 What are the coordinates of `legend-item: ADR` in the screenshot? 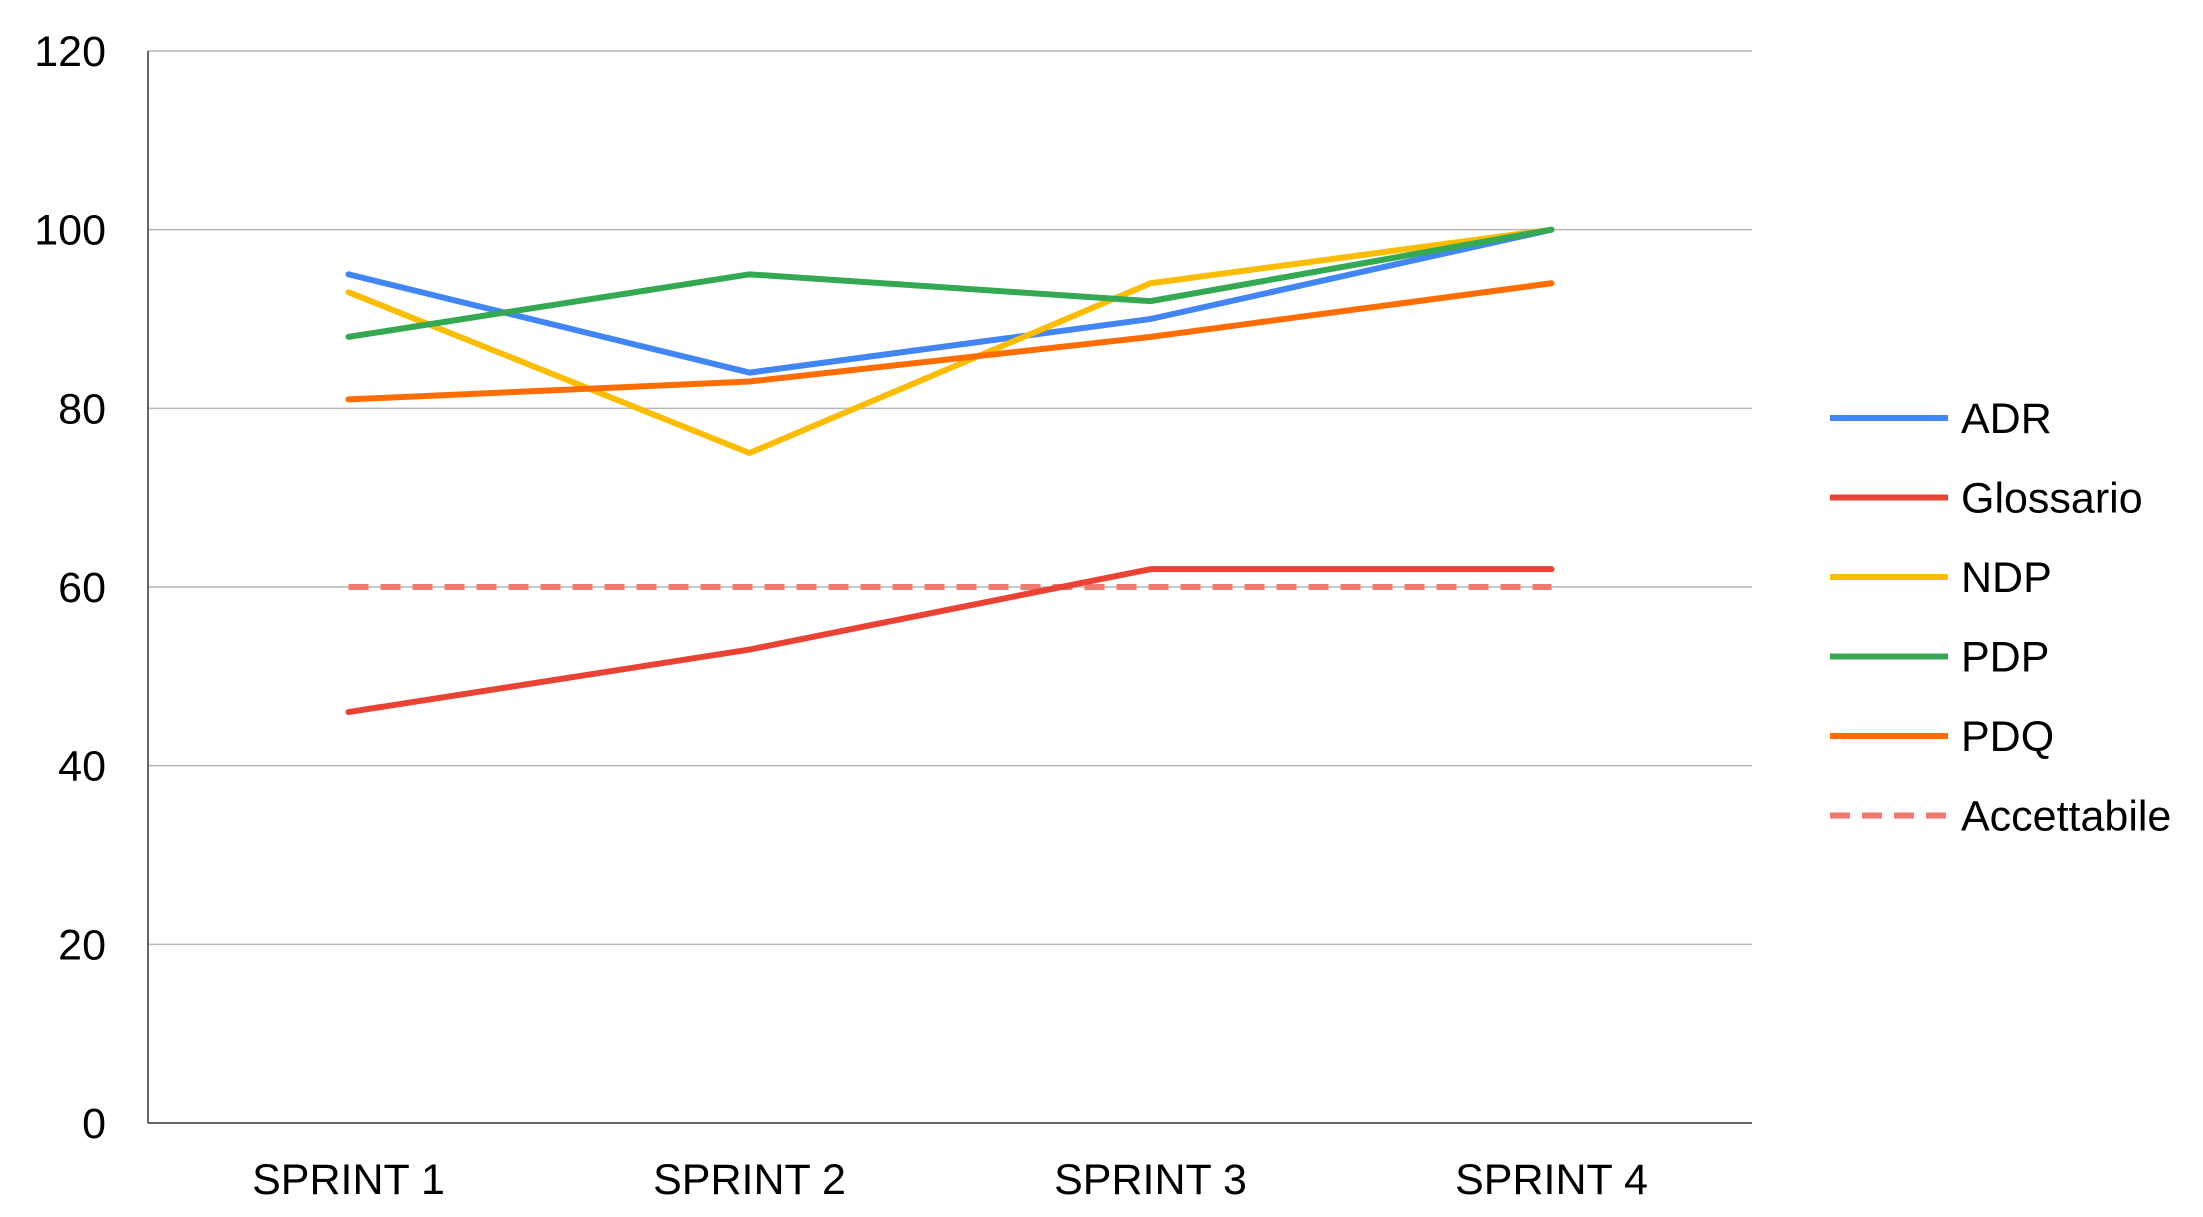 It's located at (1941, 419).